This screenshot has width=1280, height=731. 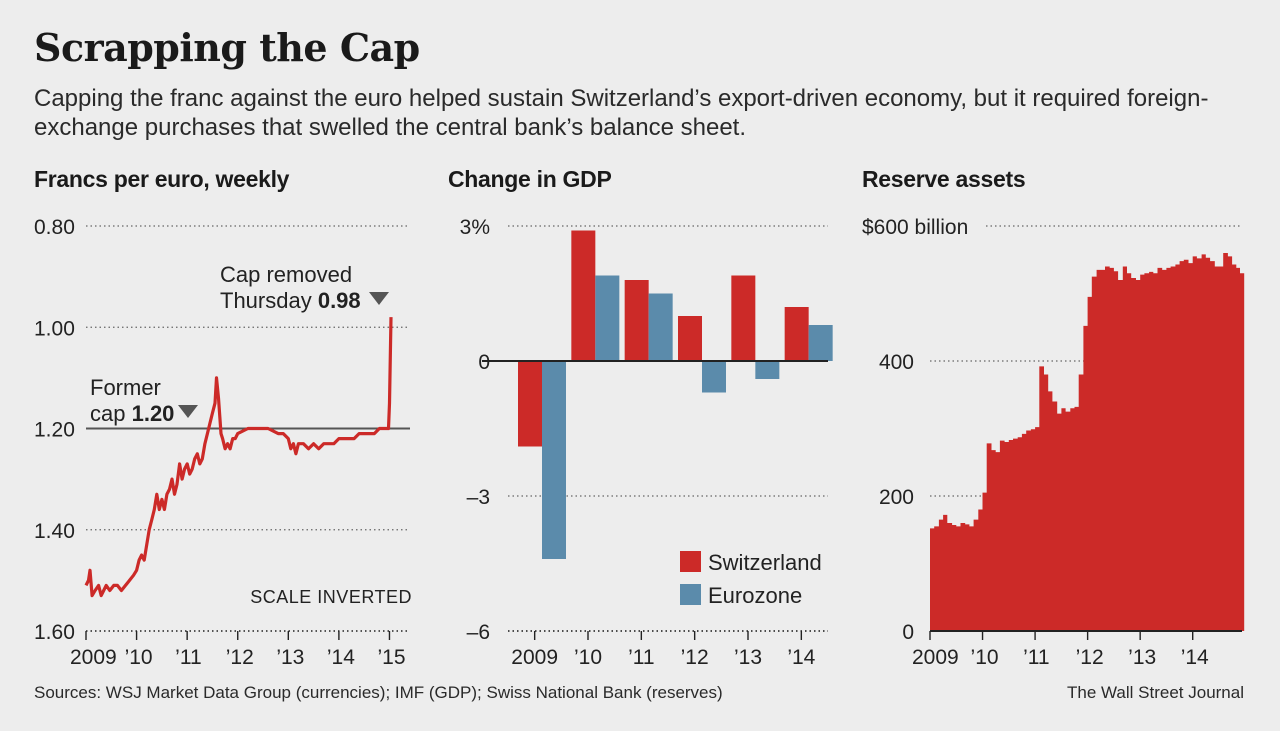 What do you see at coordinates (54, 632) in the screenshot?
I see `y-tick-label: 1.60` at bounding box center [54, 632].